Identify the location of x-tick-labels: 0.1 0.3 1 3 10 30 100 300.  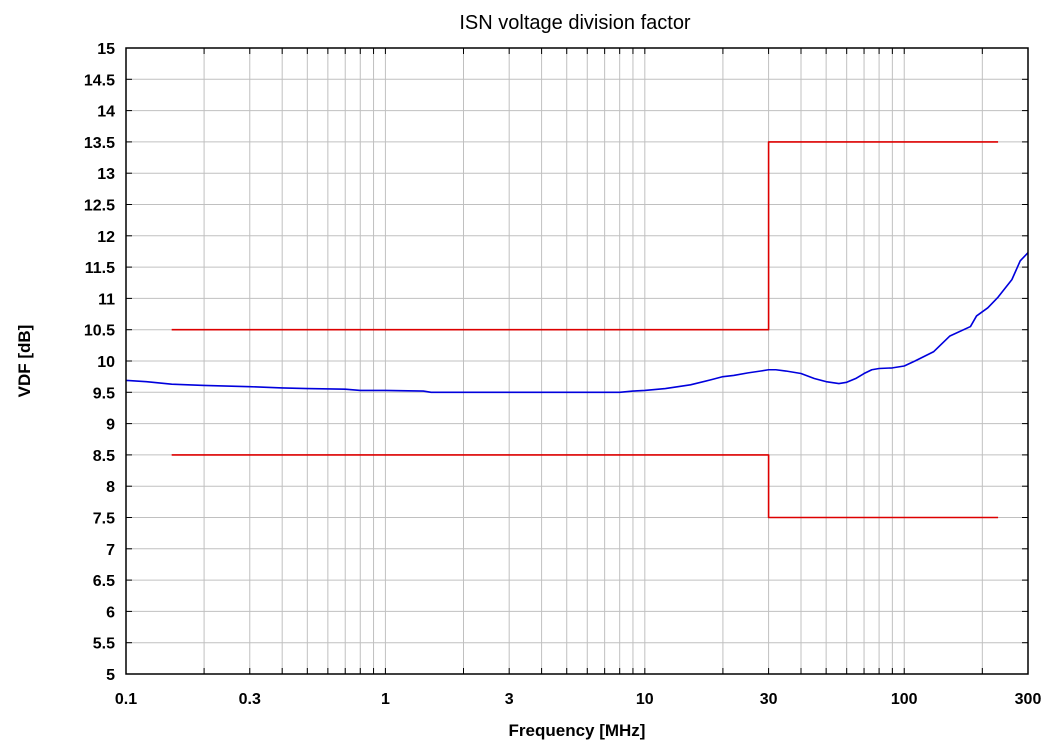
(578, 699).